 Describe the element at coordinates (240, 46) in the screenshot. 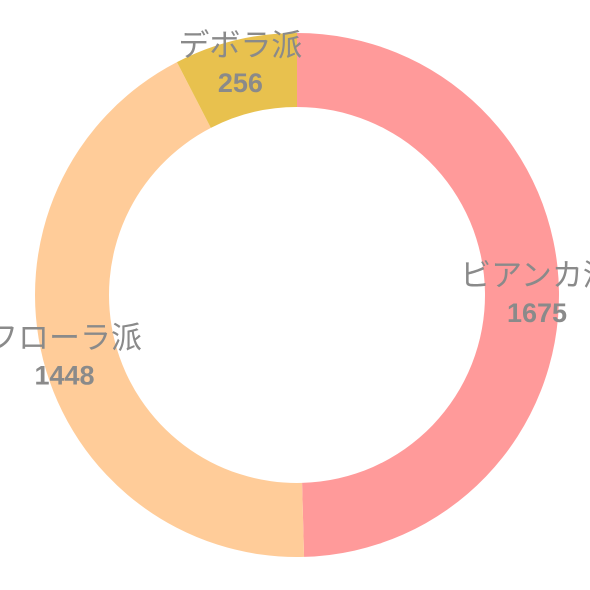

I see `slice-label-2: デボラ派` at that location.